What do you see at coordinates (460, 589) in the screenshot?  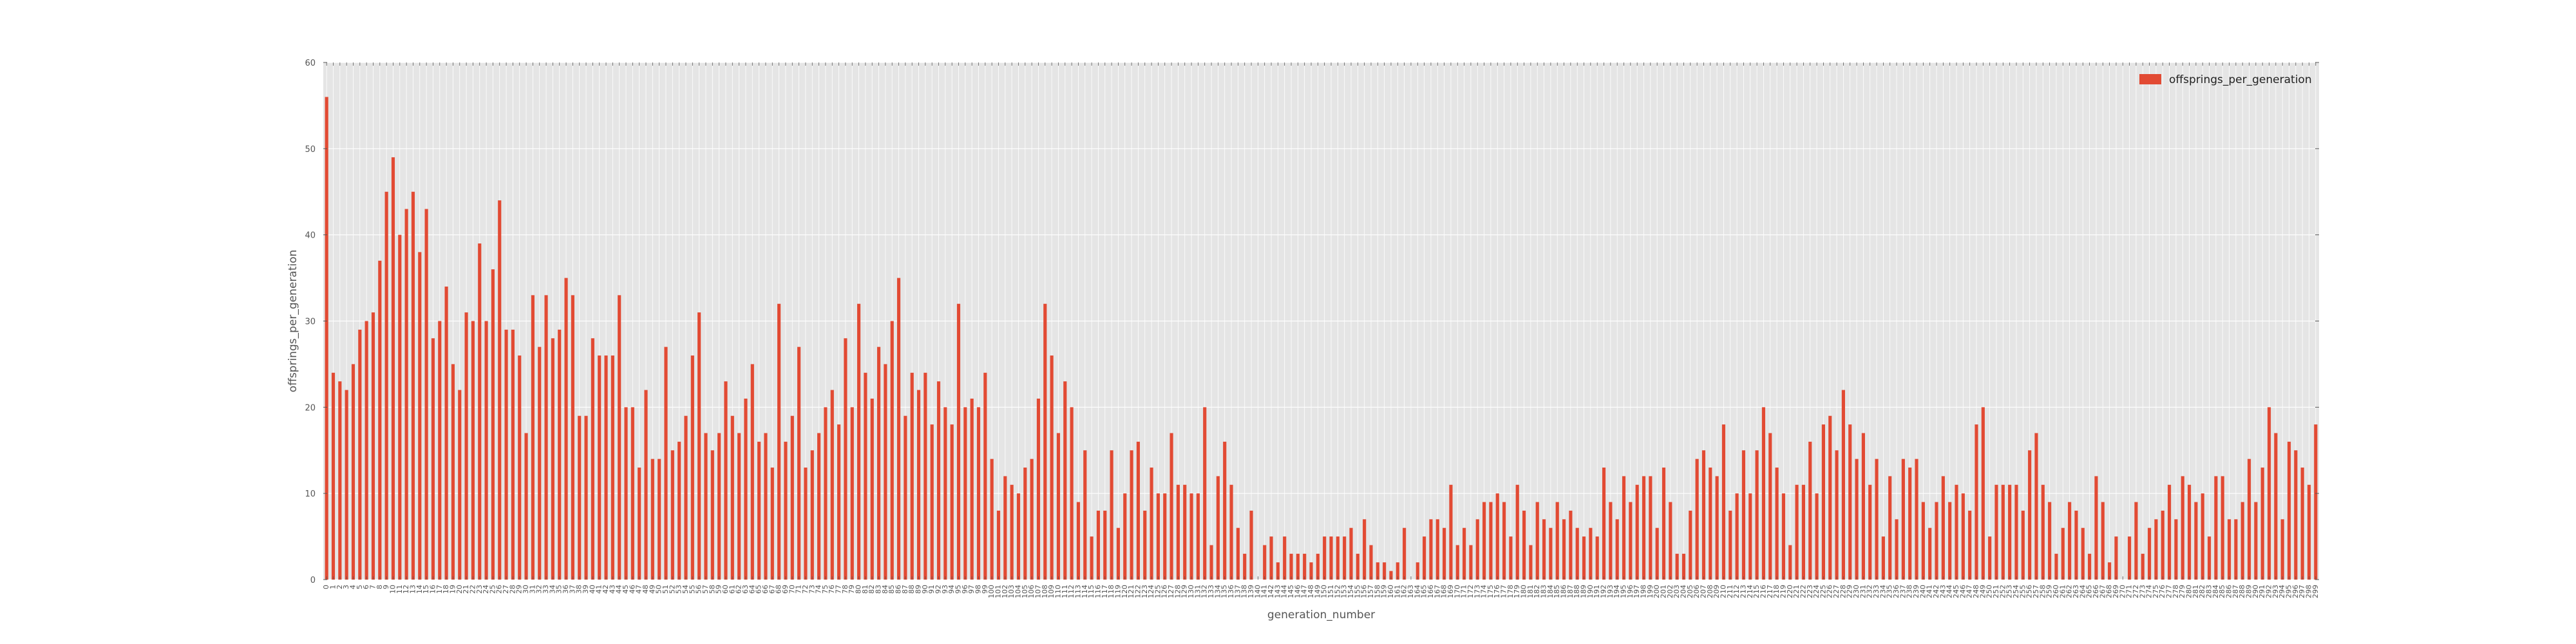 I see `x-tick-label: 20` at bounding box center [460, 589].